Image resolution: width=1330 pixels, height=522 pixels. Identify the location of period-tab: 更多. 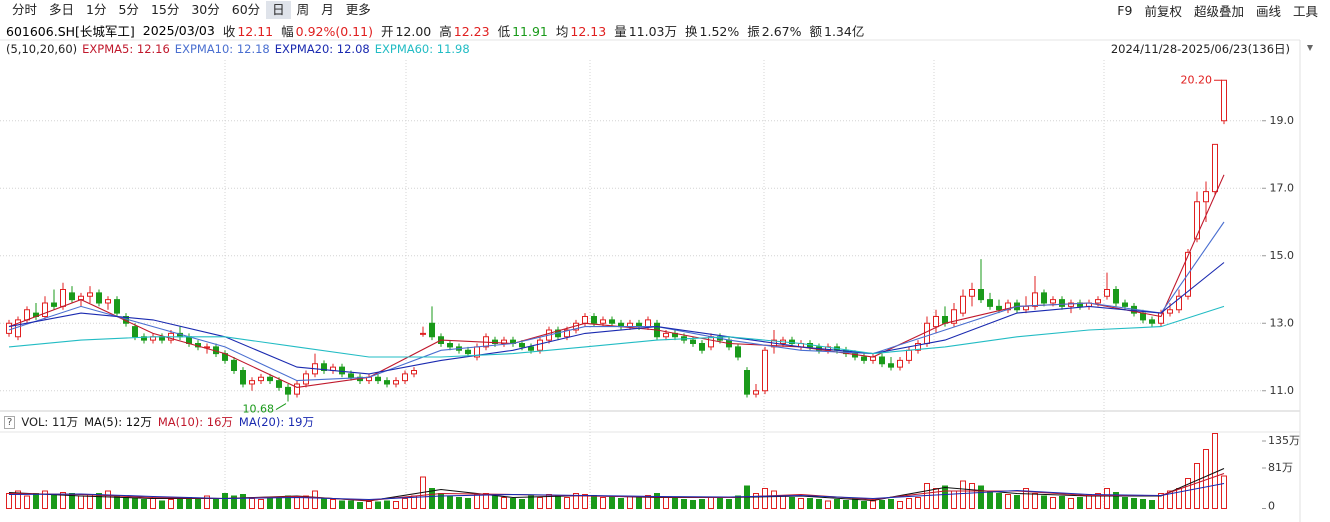
(358, 9).